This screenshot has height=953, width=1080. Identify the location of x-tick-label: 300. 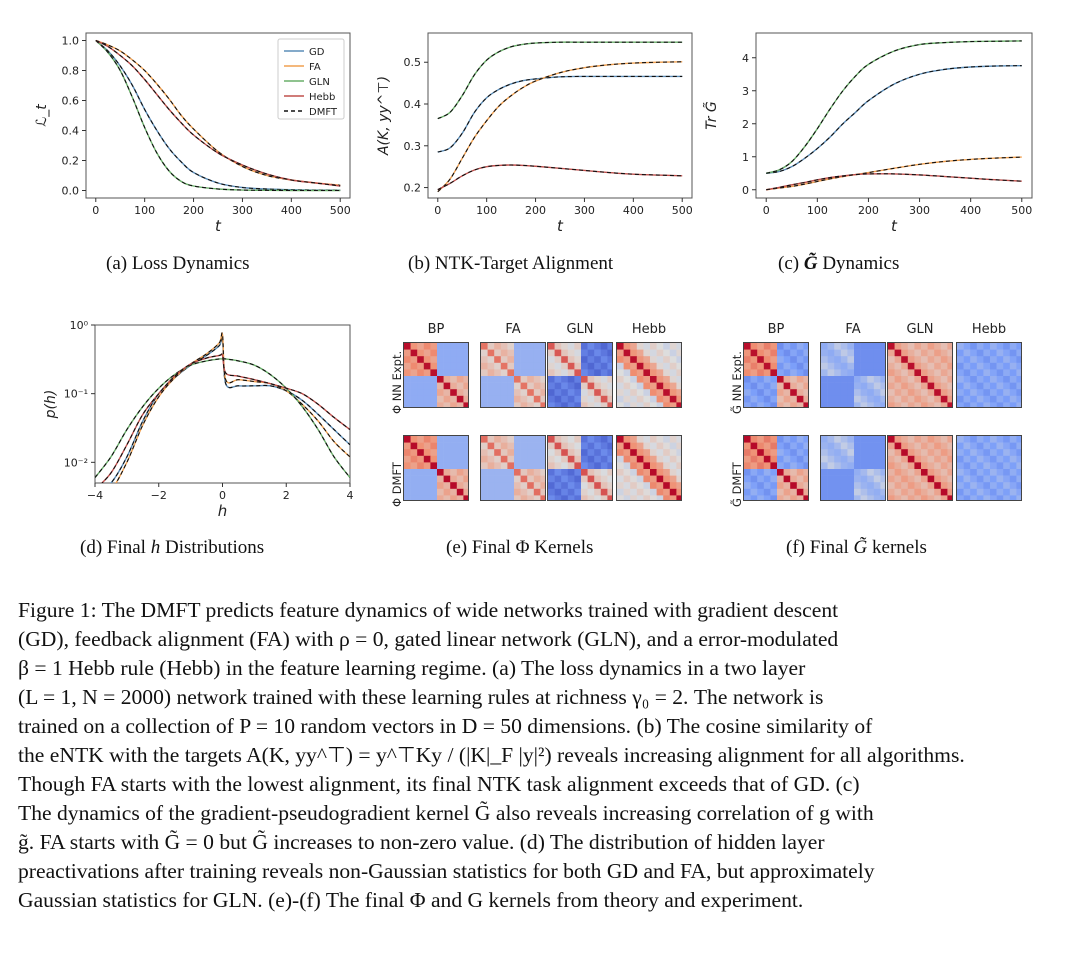
(242, 210).